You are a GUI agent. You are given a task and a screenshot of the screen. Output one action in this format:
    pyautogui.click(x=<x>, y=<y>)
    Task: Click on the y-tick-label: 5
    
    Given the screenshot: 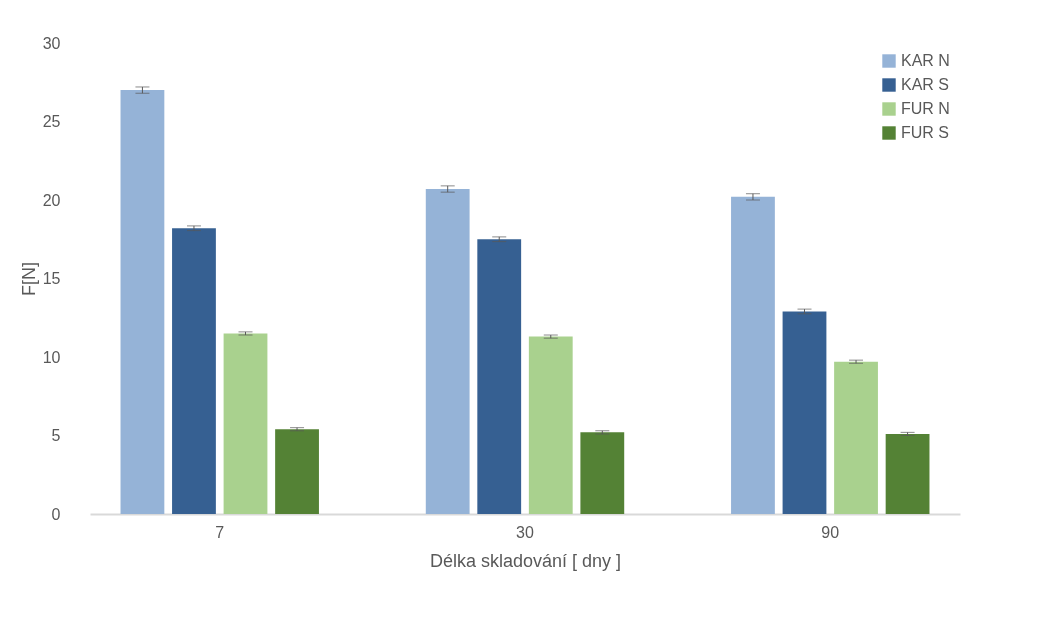 What is the action you would take?
    pyautogui.click(x=56, y=435)
    